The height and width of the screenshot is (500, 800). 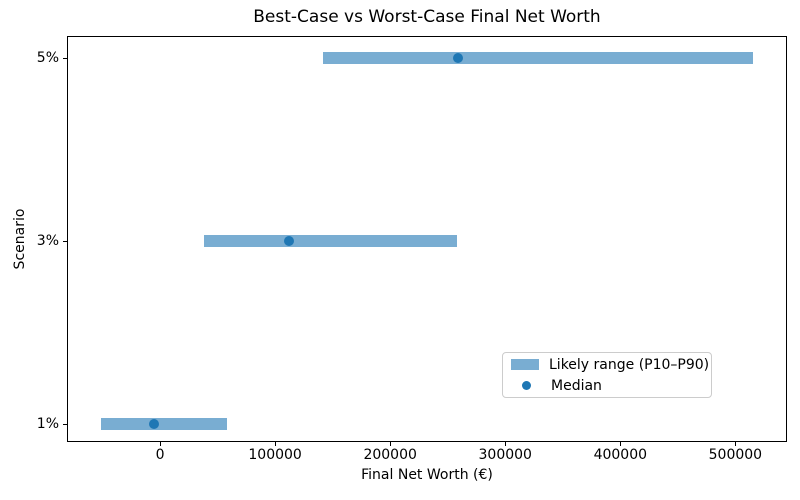 I want to click on x-axis-label: Final Net Worth (€), so click(x=427, y=475).